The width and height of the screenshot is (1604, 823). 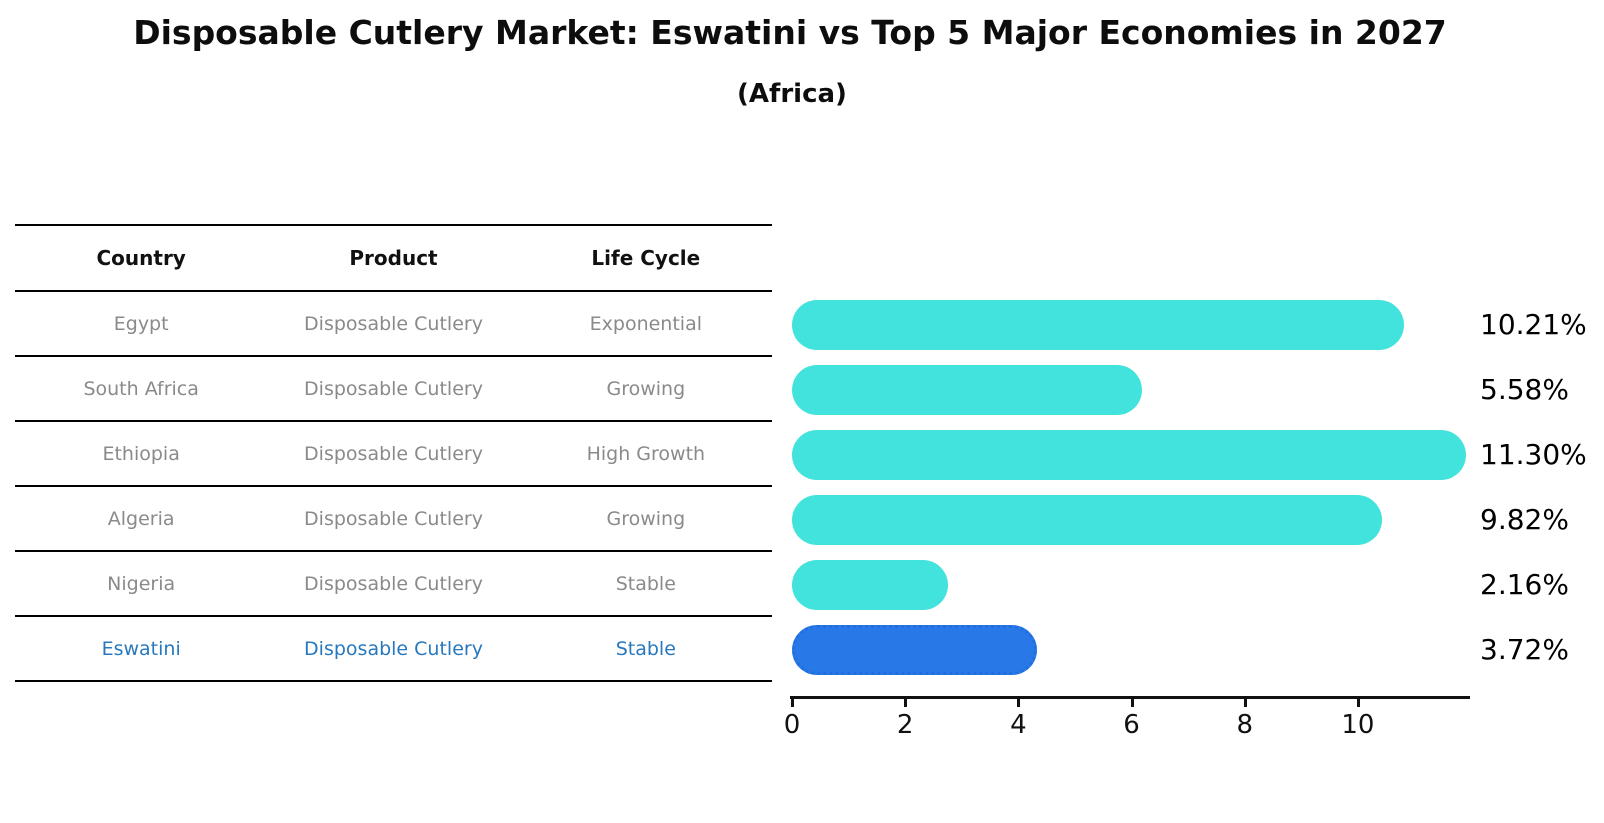 I want to click on life-cycle-cell: High Growth, so click(x=646, y=453).